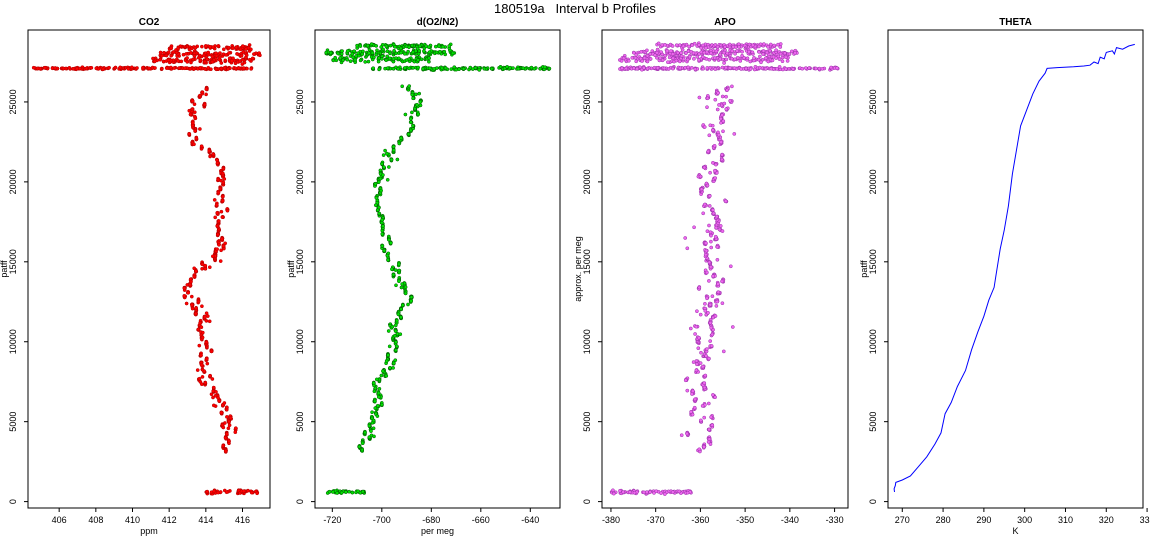  What do you see at coordinates (575, 8) in the screenshot?
I see `figure-title: 180519a Interval b Profiles` at bounding box center [575, 8].